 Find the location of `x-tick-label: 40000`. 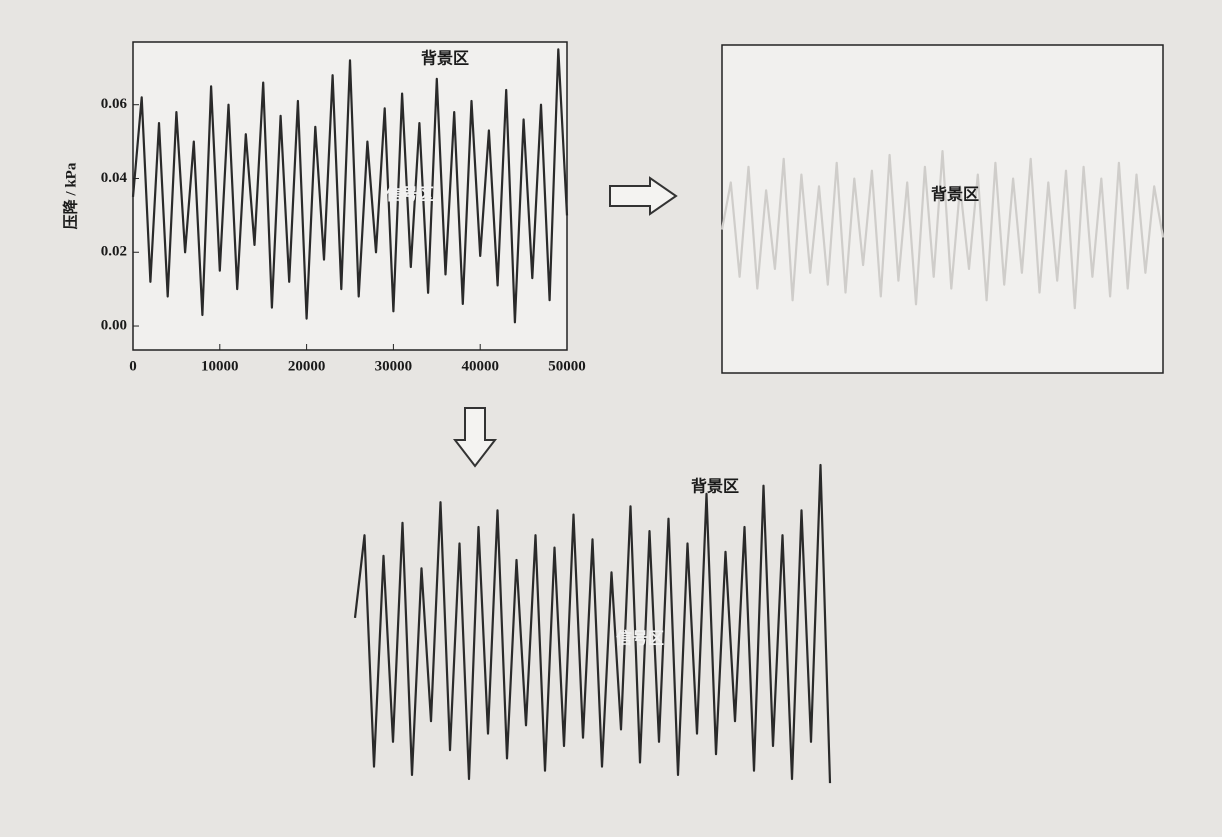

x-tick-label: 40000 is located at coordinates (480, 366).